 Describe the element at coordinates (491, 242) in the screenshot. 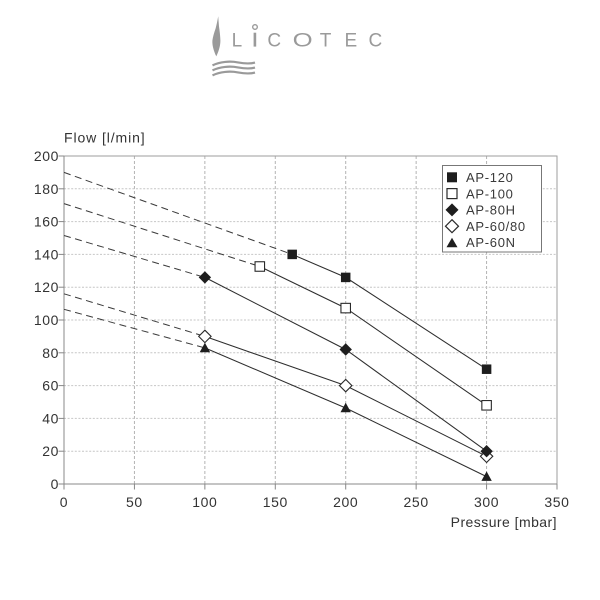

I see `svg-text: AP-60N` at that location.